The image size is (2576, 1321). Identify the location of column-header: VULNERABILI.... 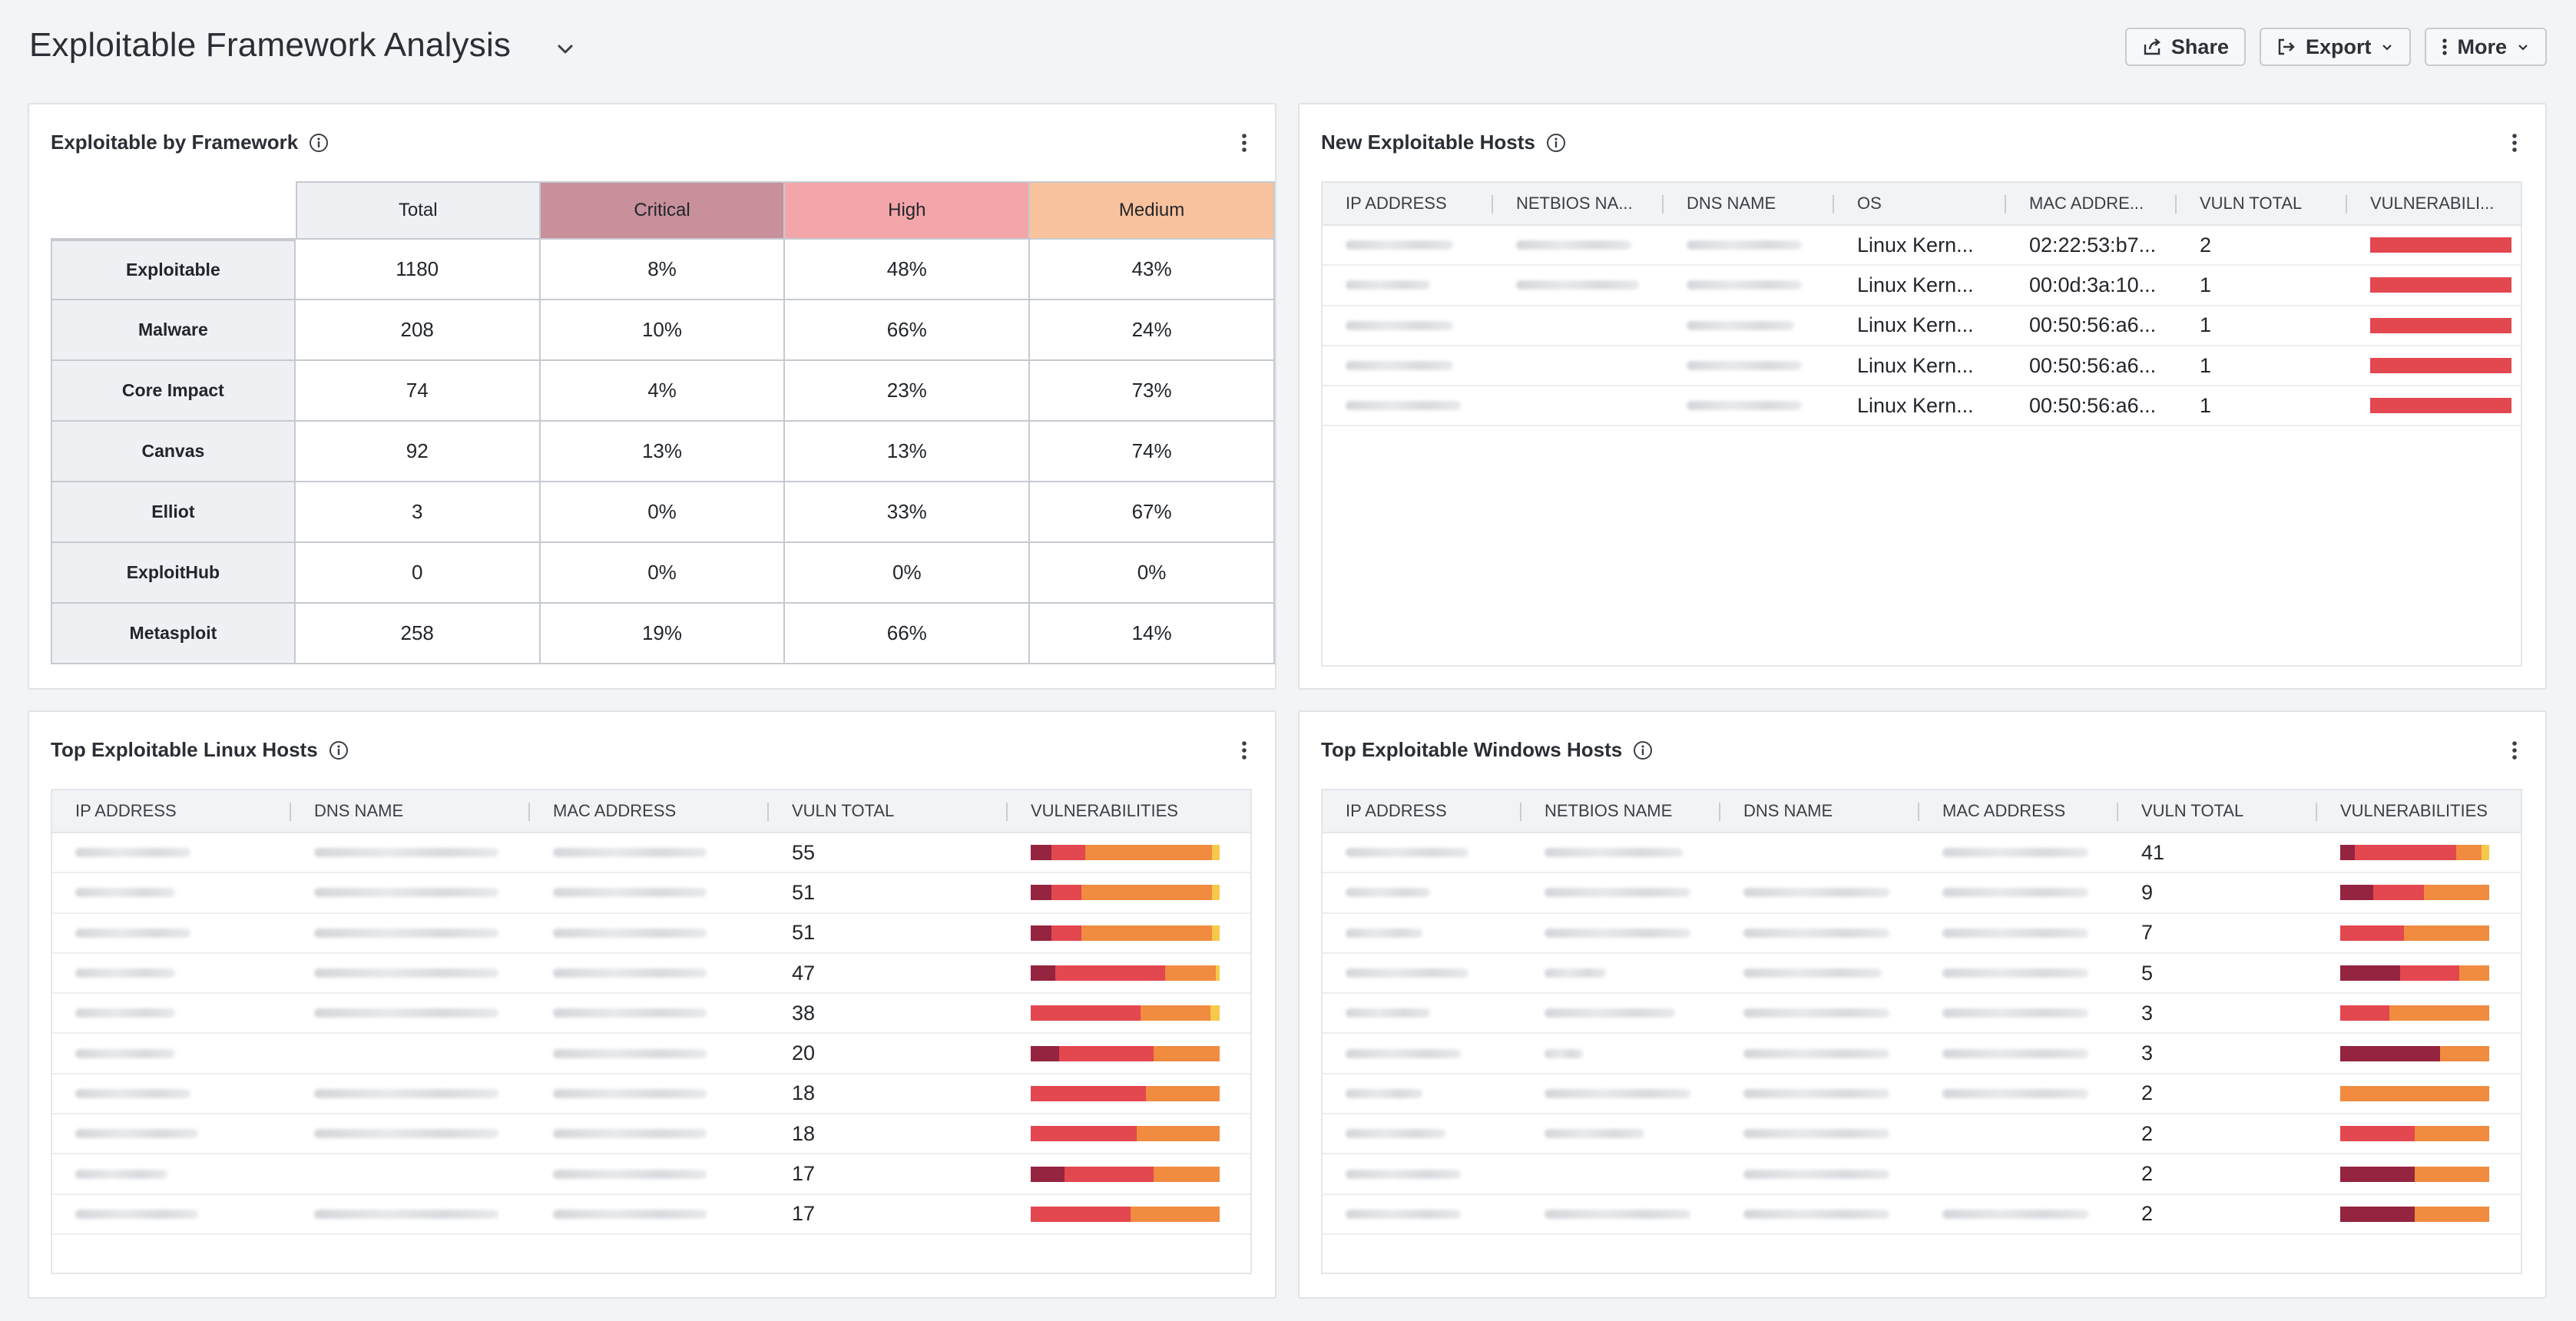
(2432, 203).